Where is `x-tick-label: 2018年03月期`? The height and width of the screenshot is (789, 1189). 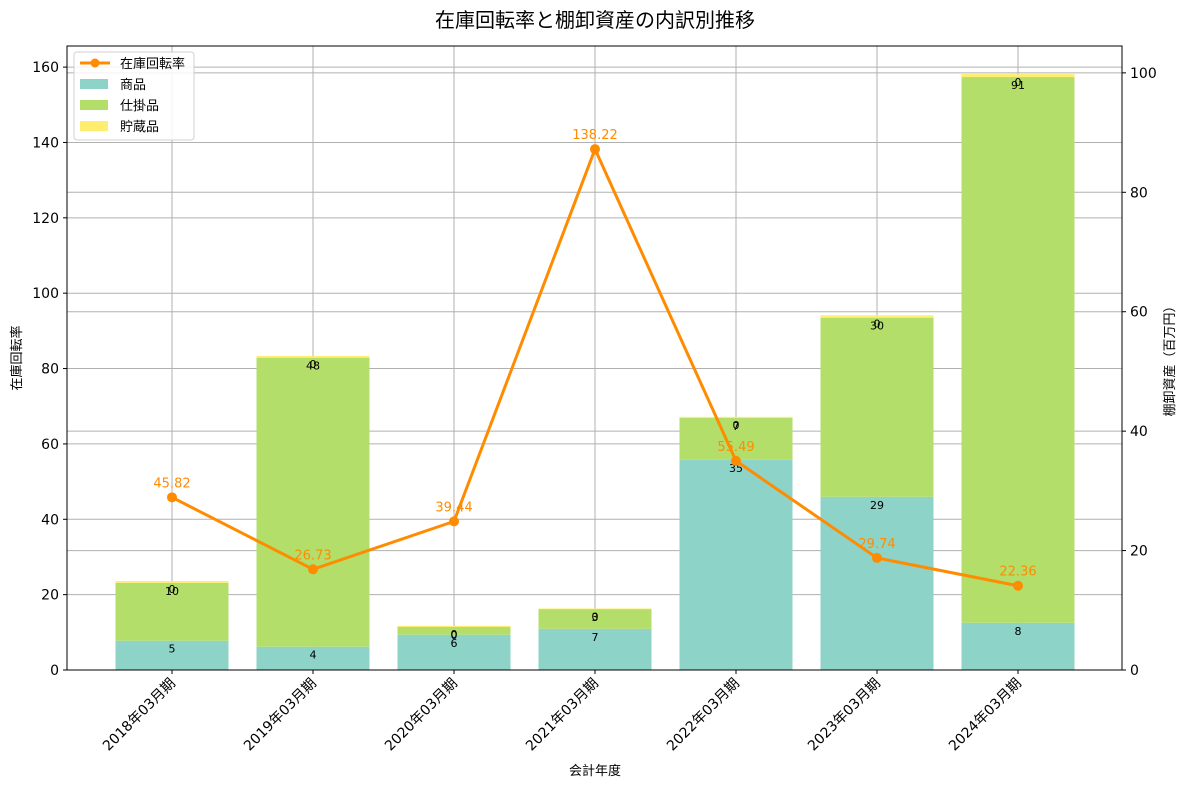 x-tick-label: 2018年03月期 is located at coordinates (139, 715).